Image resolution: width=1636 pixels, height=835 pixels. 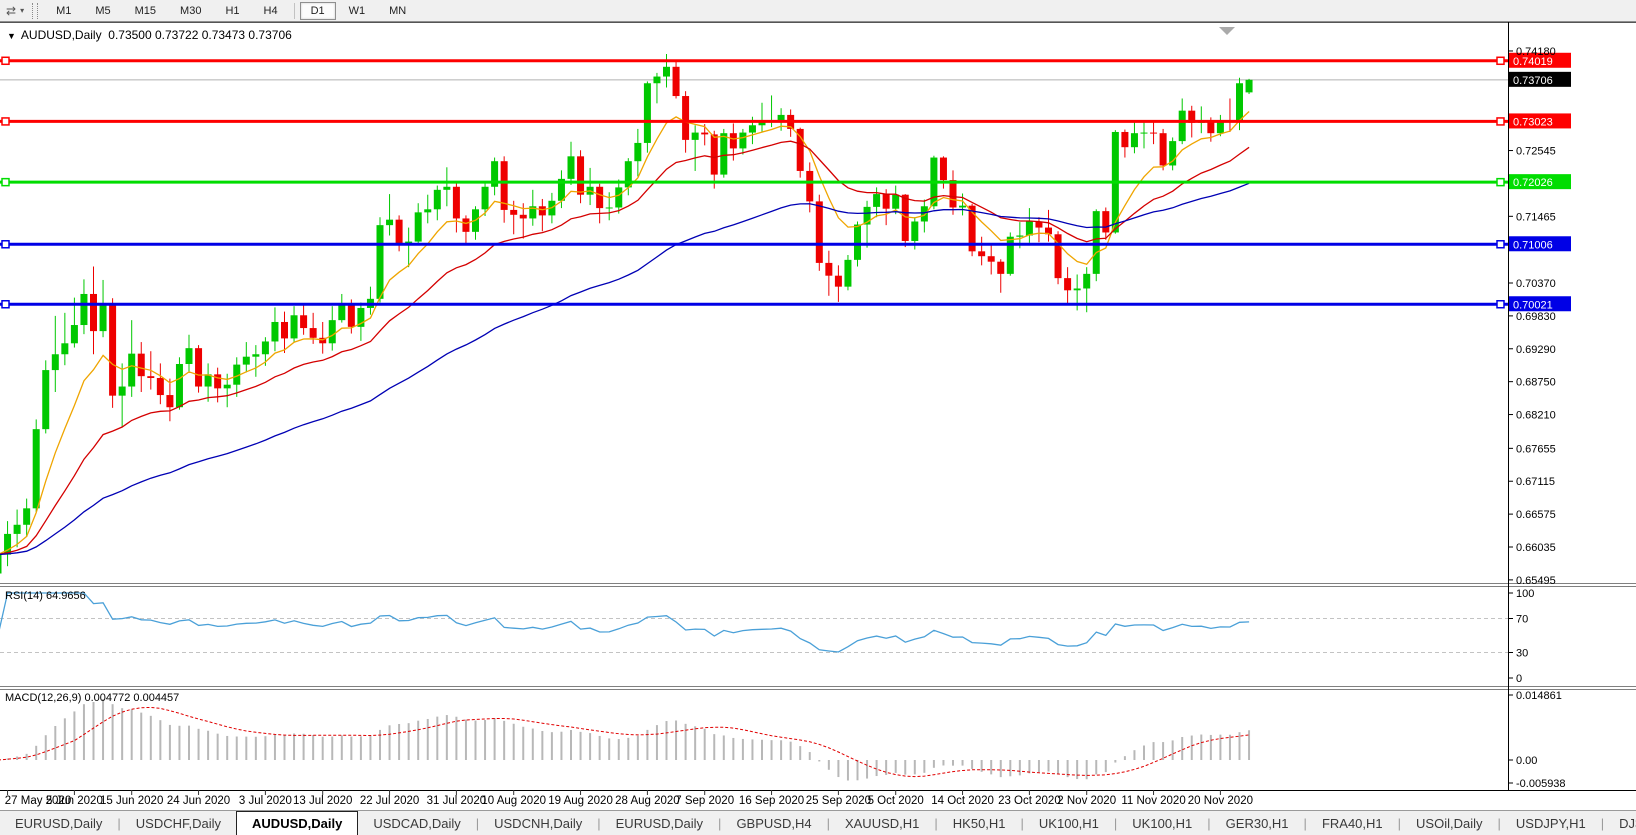 What do you see at coordinates (1257, 823) in the screenshot?
I see `symbol-tab-ger30-h1: GER30,H1` at bounding box center [1257, 823].